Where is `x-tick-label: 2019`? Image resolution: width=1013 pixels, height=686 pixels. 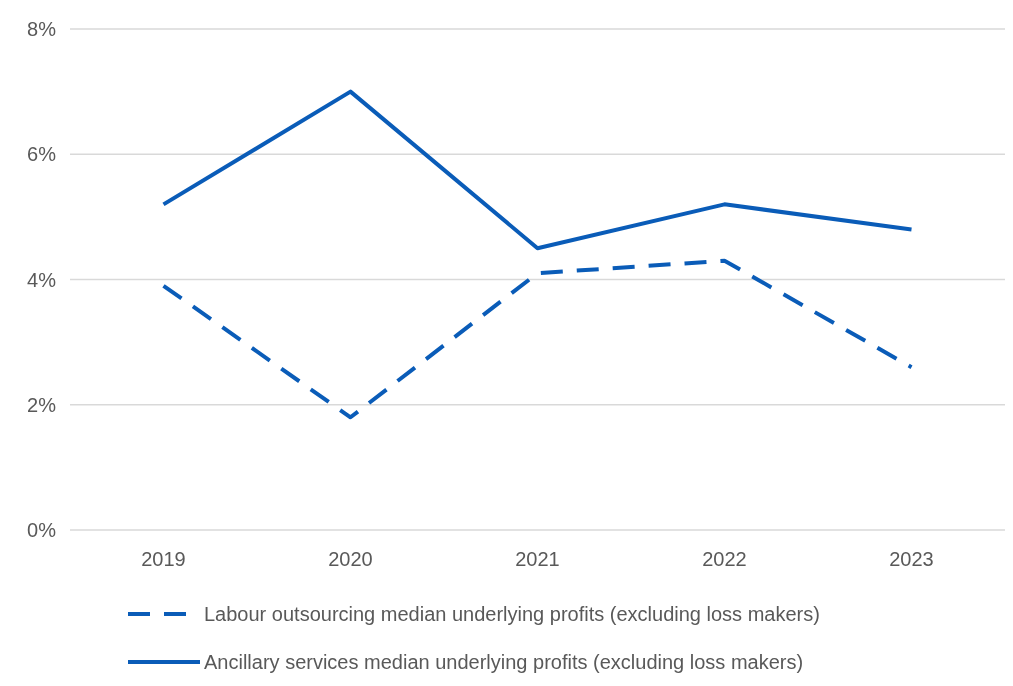
x-tick-label: 2019 is located at coordinates (163, 559).